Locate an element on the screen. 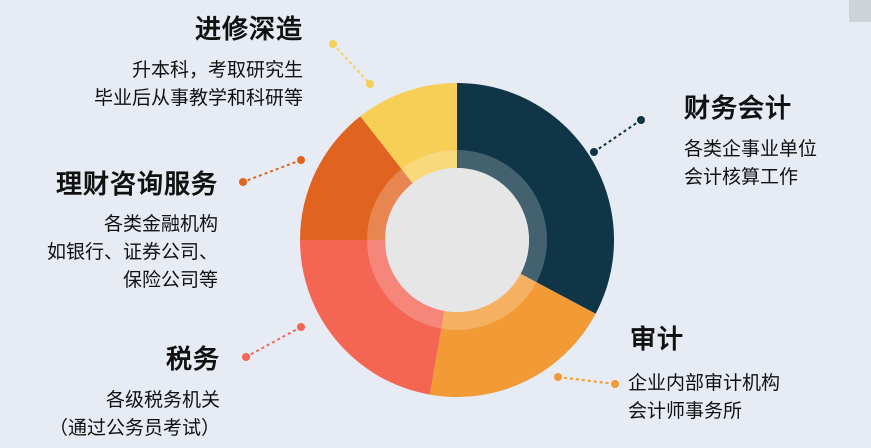 Image resolution: width=871 pixels, height=448 pixels. donut-inner-ring is located at coordinates (457, 240).